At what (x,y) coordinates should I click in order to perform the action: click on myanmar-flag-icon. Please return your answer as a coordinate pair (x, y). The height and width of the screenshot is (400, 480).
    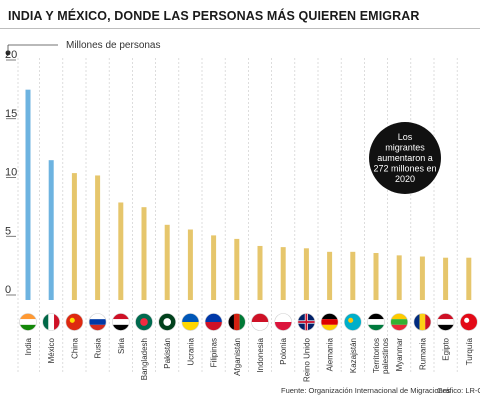
    Looking at the image, I should click on (399, 322).